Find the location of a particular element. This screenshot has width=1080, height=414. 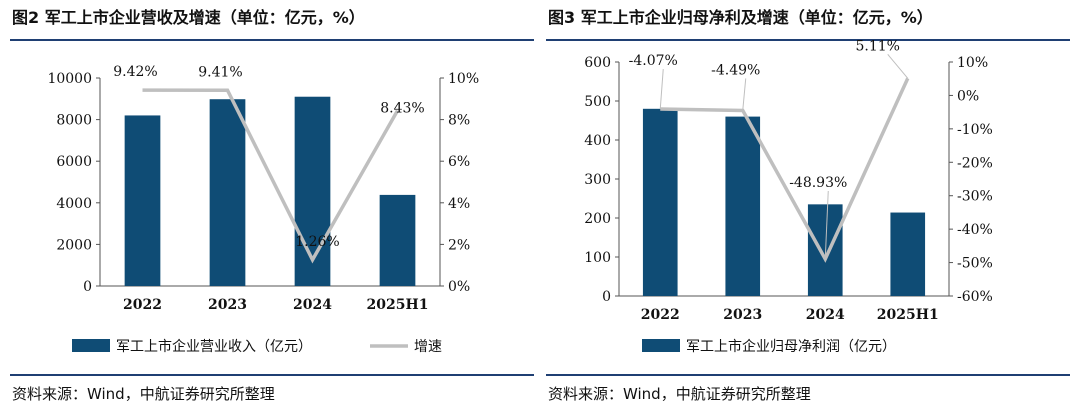

data-label: 9.42% is located at coordinates (135, 72).